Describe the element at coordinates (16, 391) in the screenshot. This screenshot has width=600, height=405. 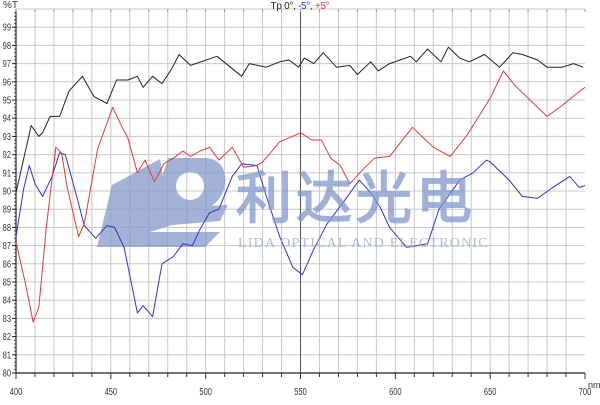
I see `x-tick-label: 400` at that location.